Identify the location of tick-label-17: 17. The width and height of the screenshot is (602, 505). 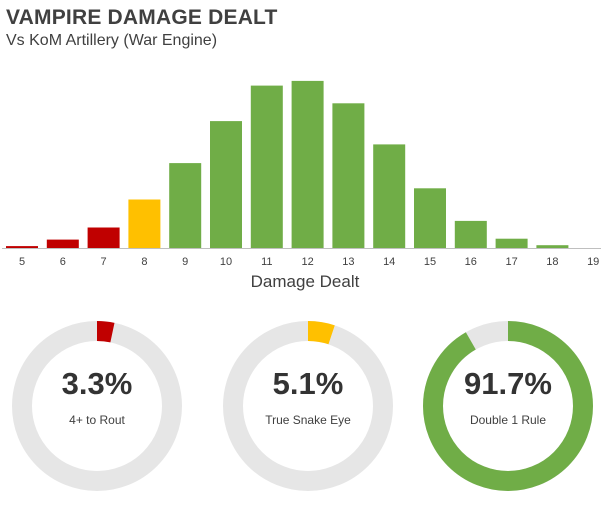
(511, 262).